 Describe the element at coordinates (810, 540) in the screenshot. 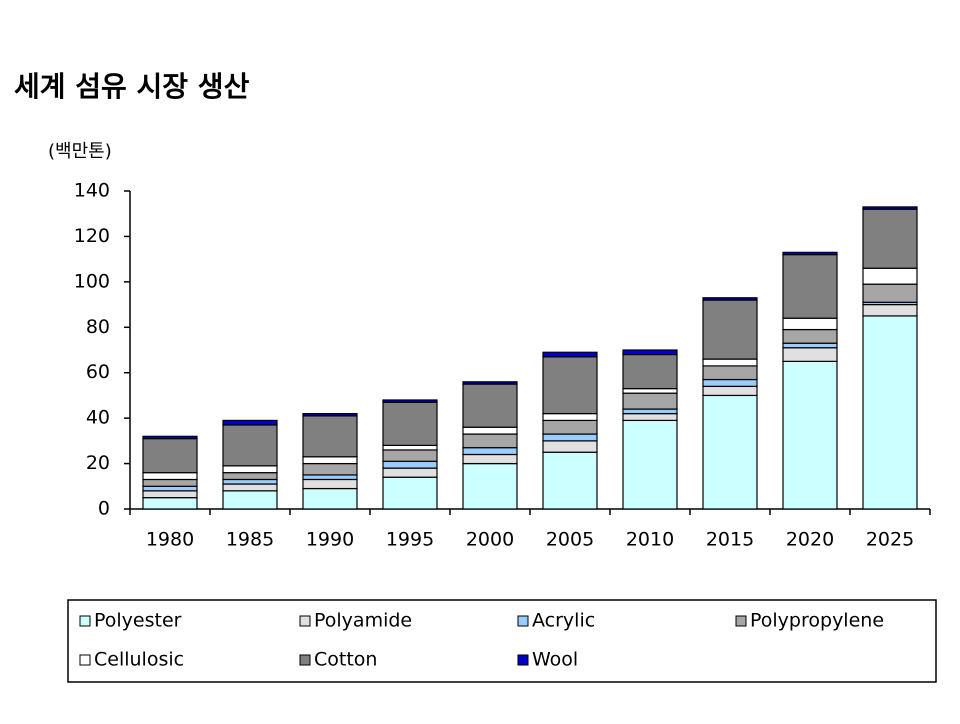

I see `x-tick-label: 2020` at that location.